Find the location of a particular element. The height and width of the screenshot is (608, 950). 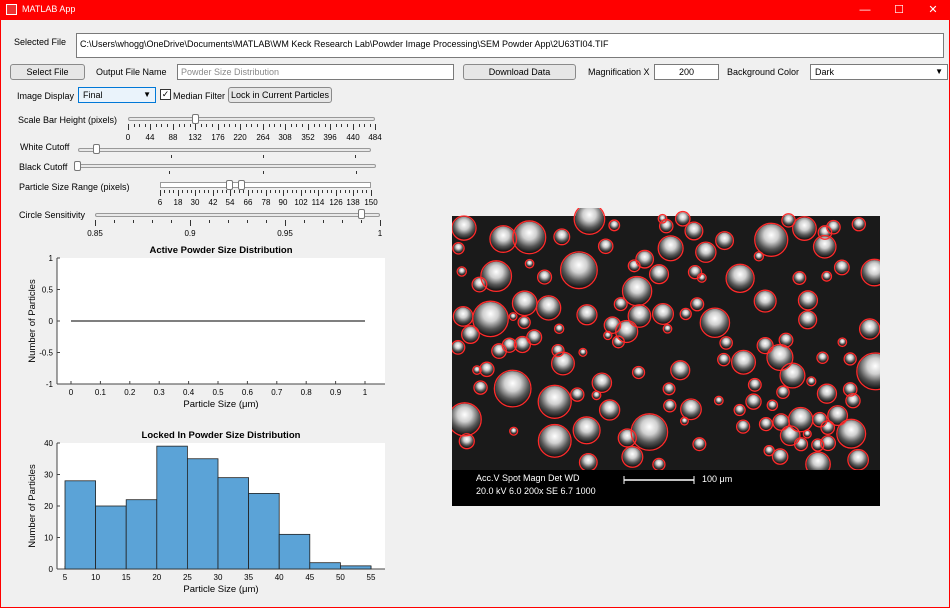

active-chart-y-tick-label: -0.5 is located at coordinates (46, 353).